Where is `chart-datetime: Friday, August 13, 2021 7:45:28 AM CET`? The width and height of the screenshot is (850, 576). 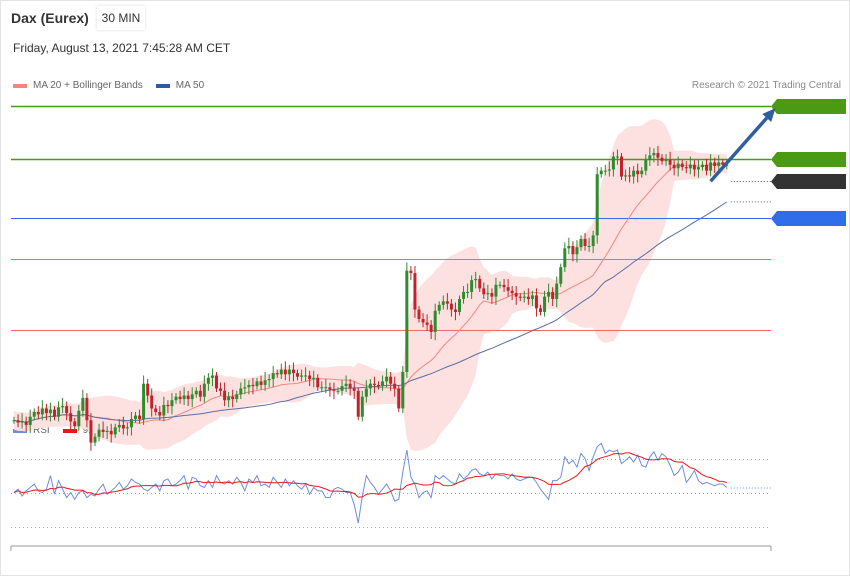
chart-datetime: Friday, August 13, 2021 7:45:28 AM CET is located at coordinates (122, 48).